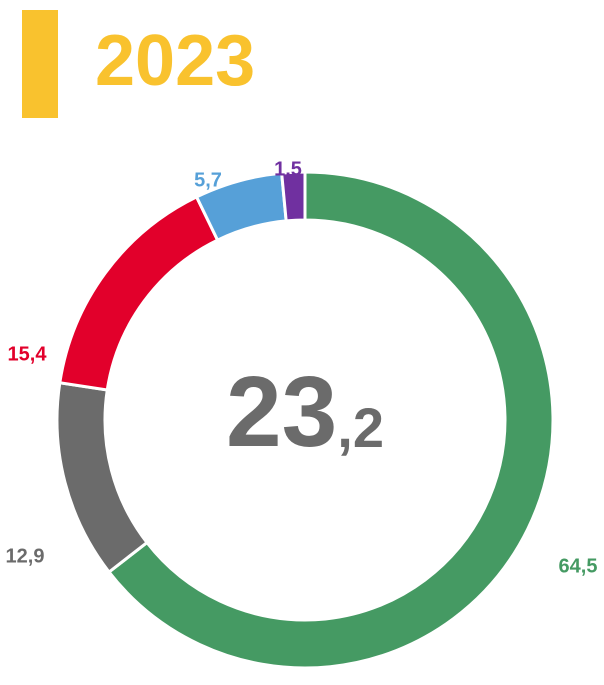 This screenshot has width=604, height=685. I want to click on center-label: 23,2, so click(305, 412).